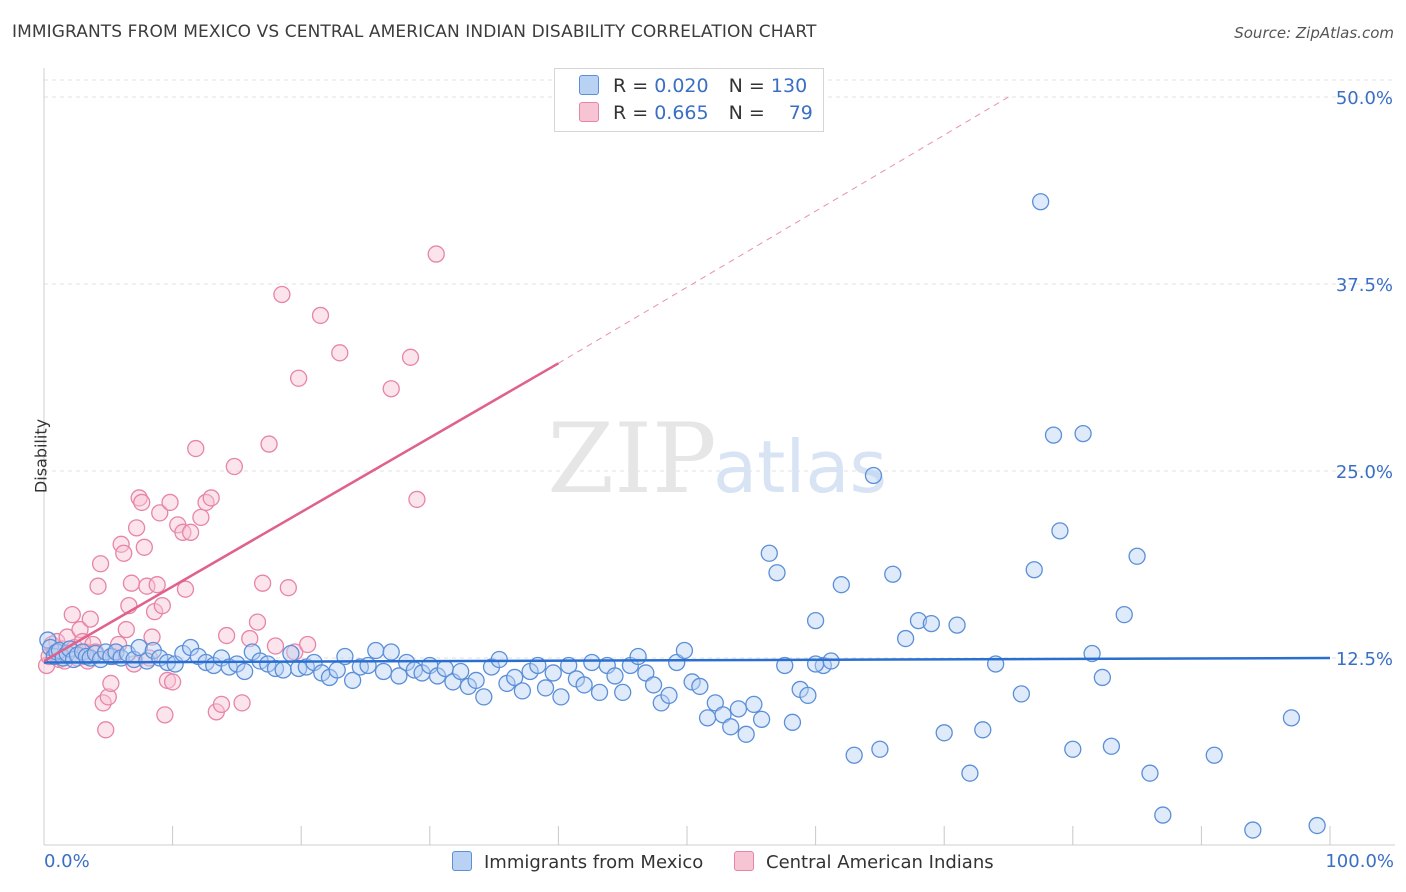 The image size is (1406, 892). Describe the element at coordinates (681, 113) in the screenshot. I see `legend-r-value-pink: 0.665` at that location.